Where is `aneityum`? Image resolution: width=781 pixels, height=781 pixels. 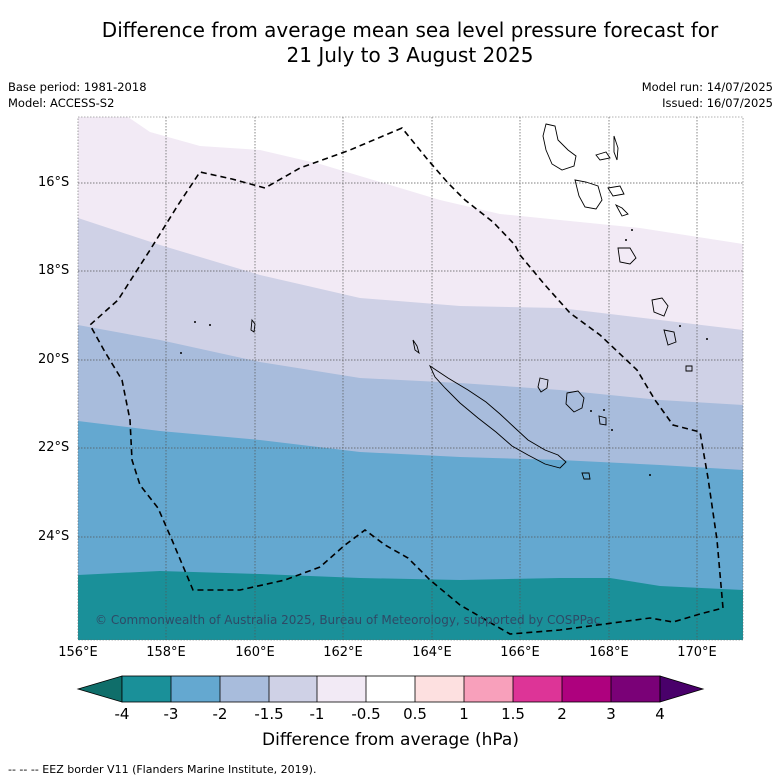 aneityum is located at coordinates (689, 368).